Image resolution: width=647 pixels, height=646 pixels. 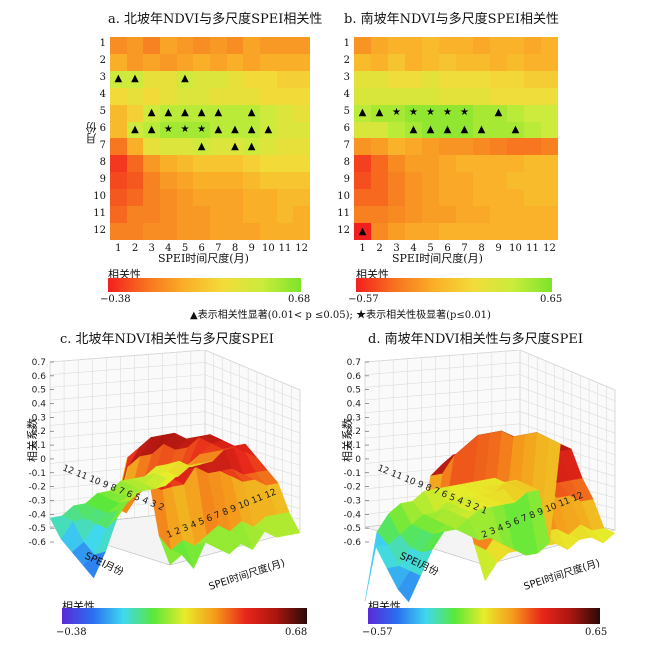 What do you see at coordinates (71, 632) in the screenshot?
I see `colorbar-c-min: −0.38` at bounding box center [71, 632].